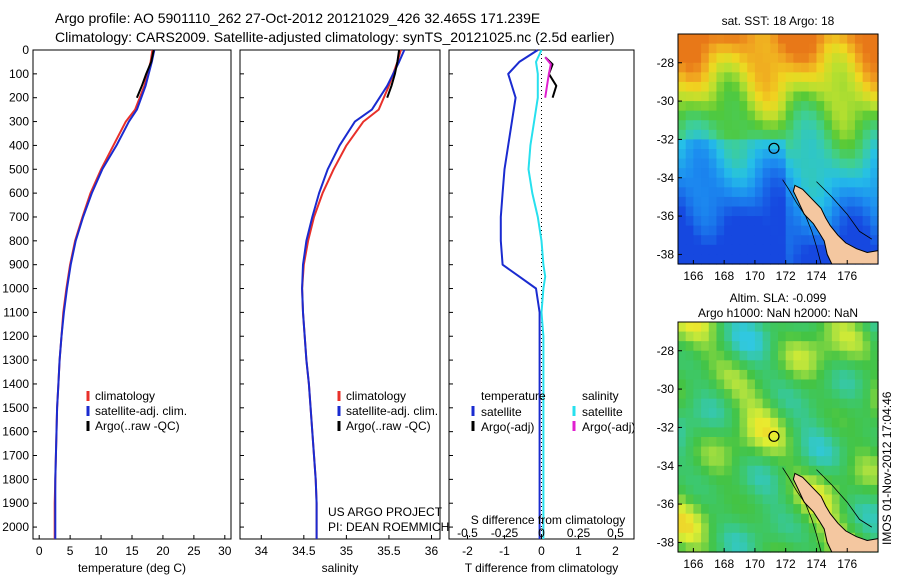  What do you see at coordinates (847, 276) in the screenshot?
I see `x-tick-label: 176` at bounding box center [847, 276].